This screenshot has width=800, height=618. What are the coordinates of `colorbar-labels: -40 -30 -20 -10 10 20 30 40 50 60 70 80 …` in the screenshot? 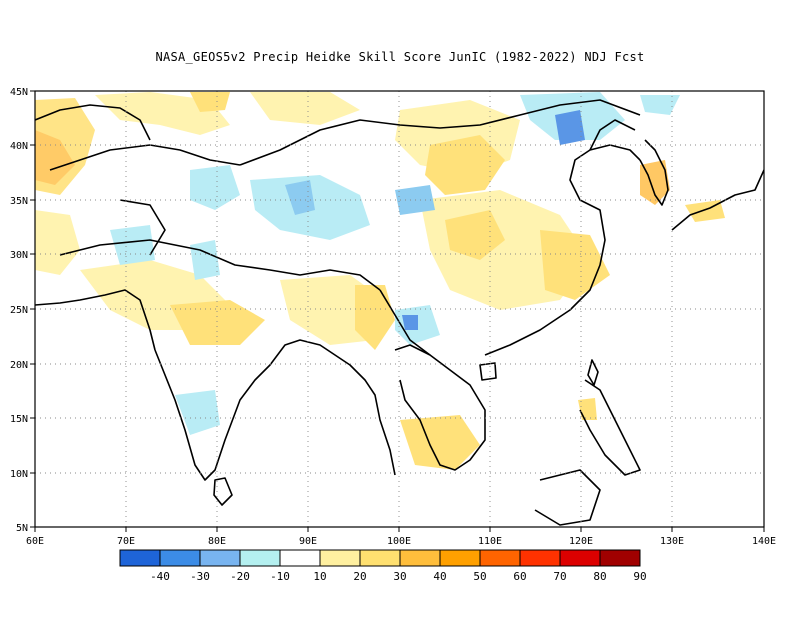 It's located at (398, 576).